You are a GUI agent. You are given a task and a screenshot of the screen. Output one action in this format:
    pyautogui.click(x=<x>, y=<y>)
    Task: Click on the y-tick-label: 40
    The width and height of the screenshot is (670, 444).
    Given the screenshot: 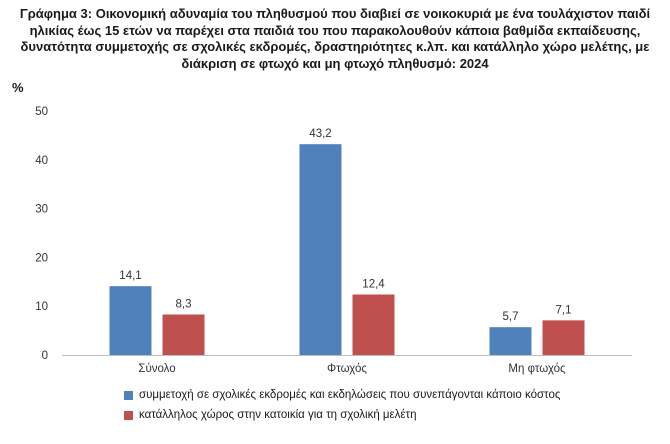 What is the action you would take?
    pyautogui.click(x=41, y=161)
    